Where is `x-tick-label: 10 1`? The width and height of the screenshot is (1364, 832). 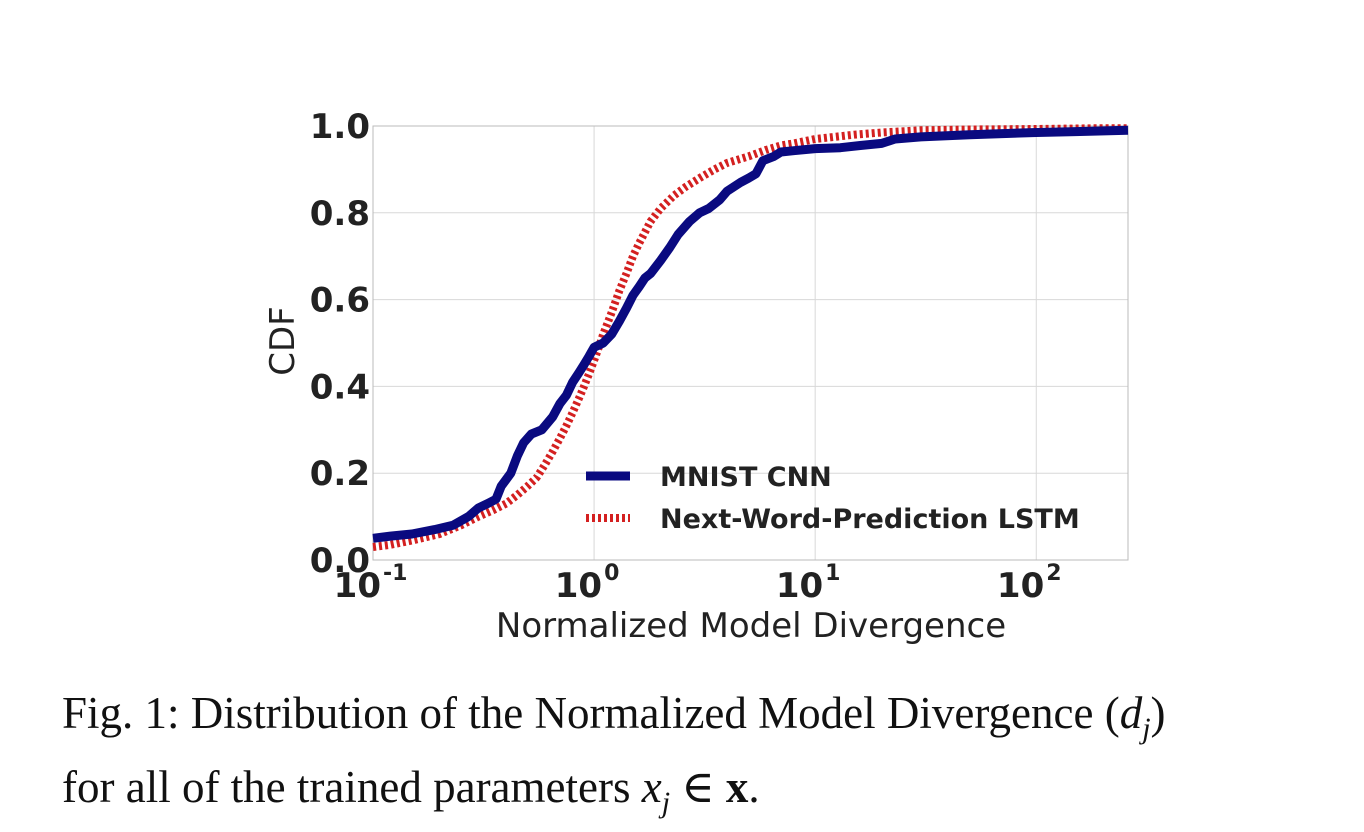 x-tick-label: 10 1 is located at coordinates (808, 583).